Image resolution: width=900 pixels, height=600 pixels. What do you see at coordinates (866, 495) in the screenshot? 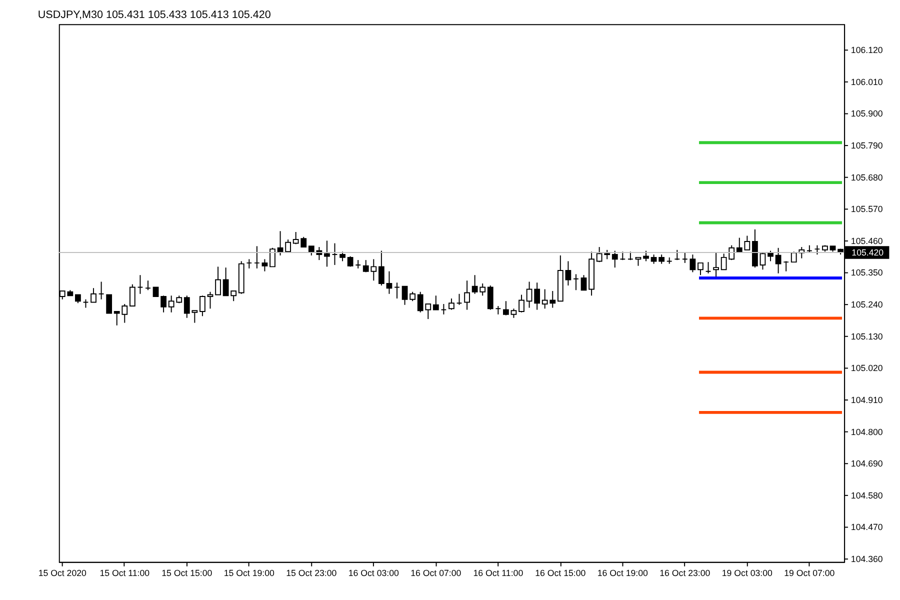
I see `y-tick-label: 104.580` at bounding box center [866, 495].